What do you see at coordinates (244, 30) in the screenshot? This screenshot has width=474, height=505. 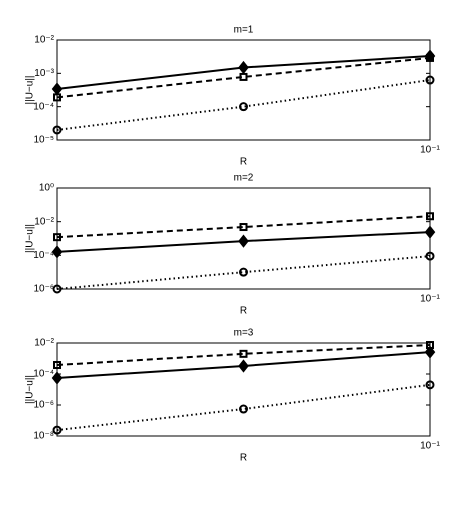 I see `subplot-title: m=1` at bounding box center [244, 30].